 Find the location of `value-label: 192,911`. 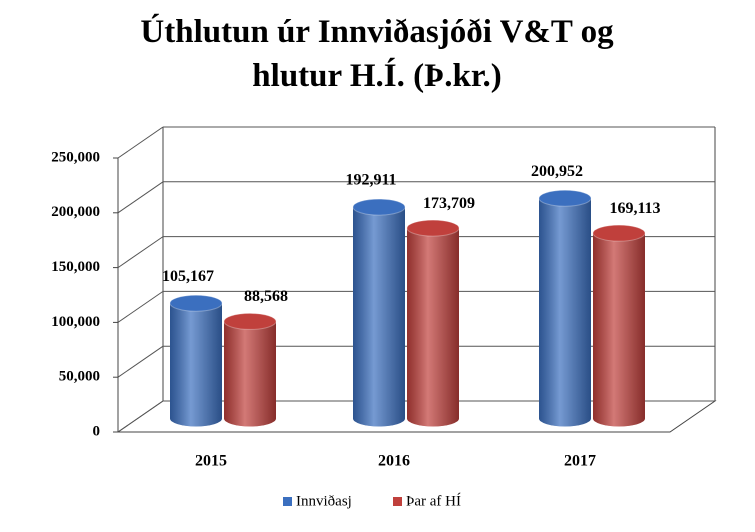

value-label: 192,911 is located at coordinates (370, 180).